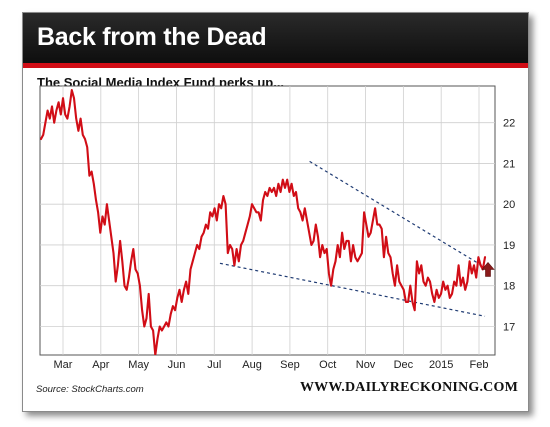 This screenshot has width=550, height=427. What do you see at coordinates (509, 287) in the screenshot?
I see `y-tick-label: 18` at bounding box center [509, 287].